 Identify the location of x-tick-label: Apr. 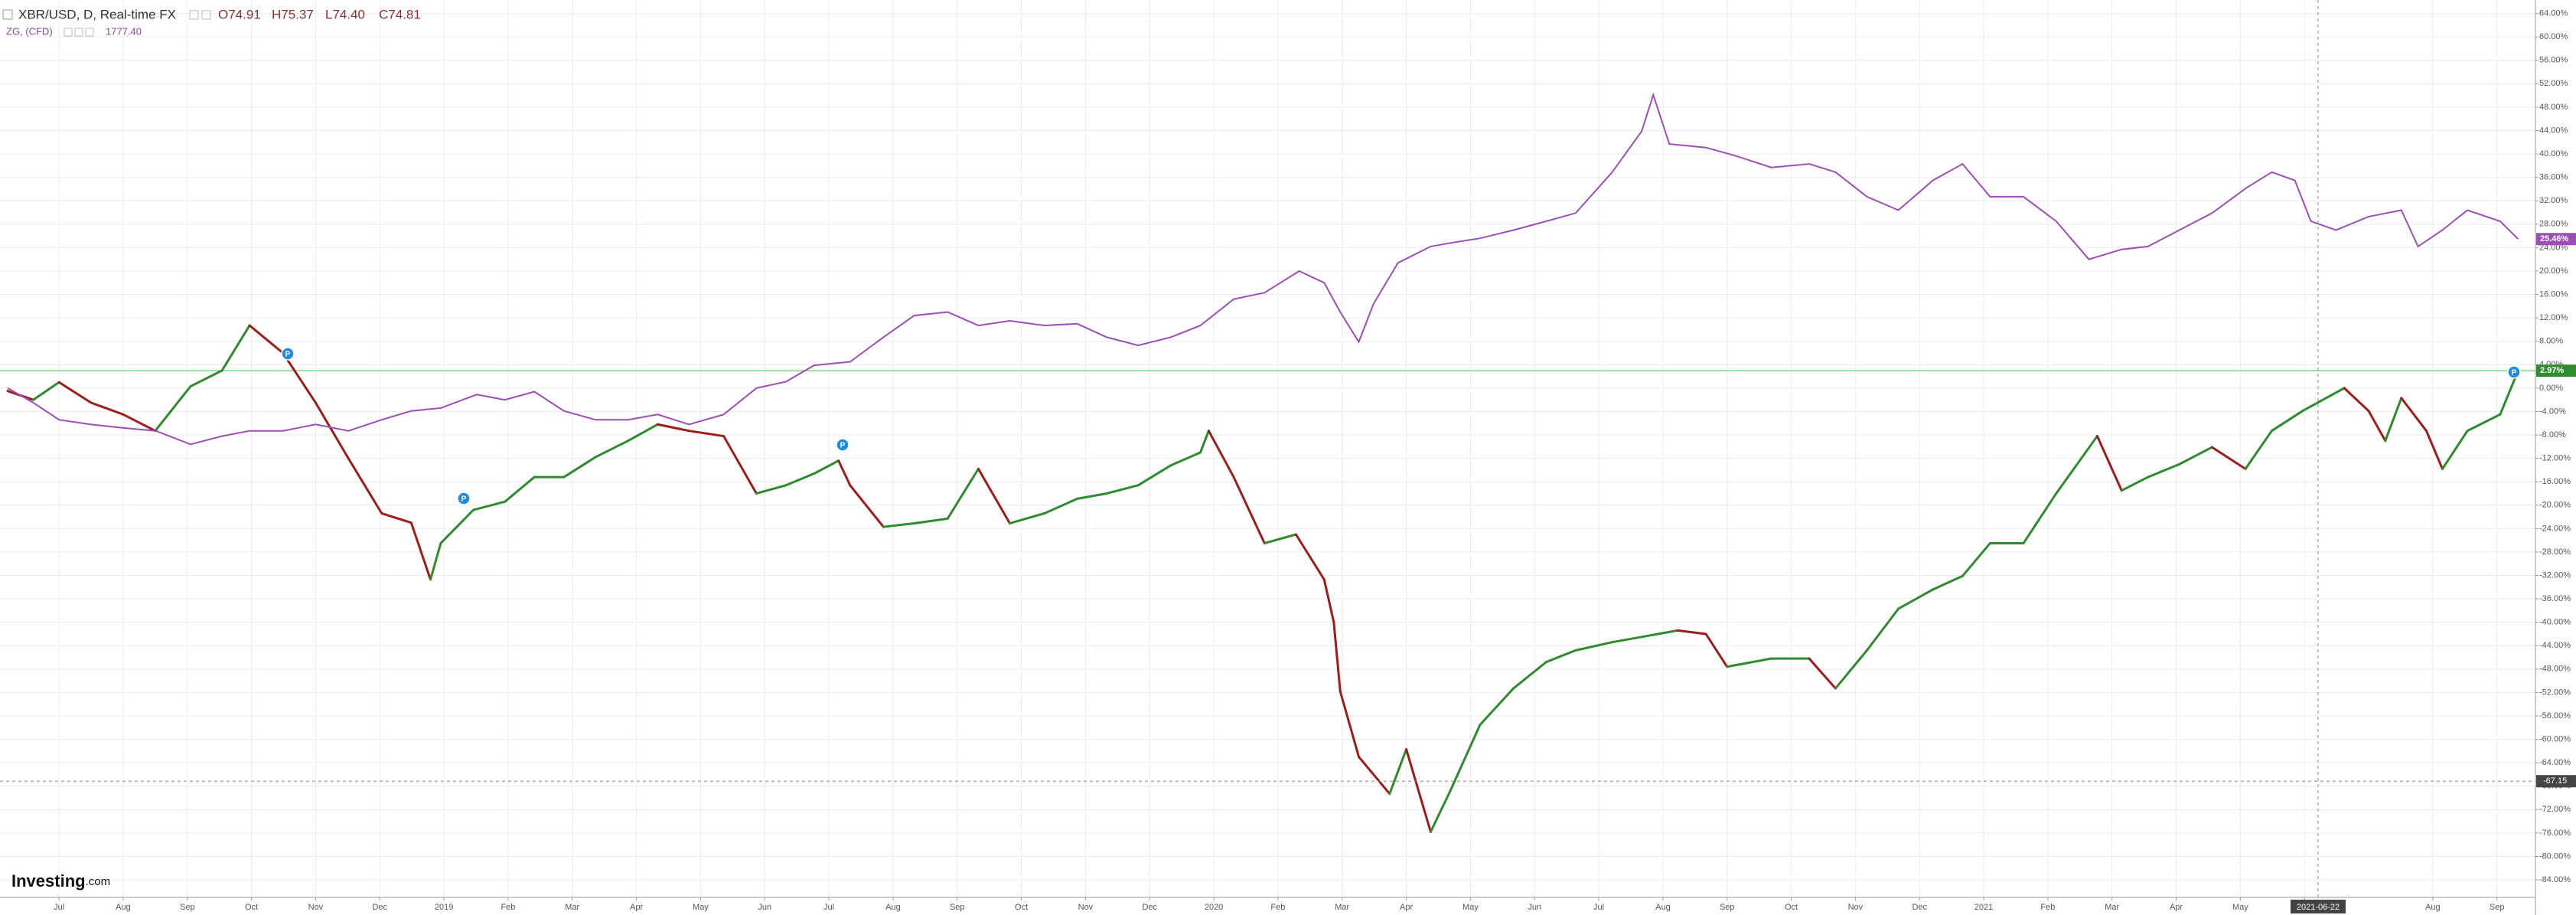
(1407, 907).